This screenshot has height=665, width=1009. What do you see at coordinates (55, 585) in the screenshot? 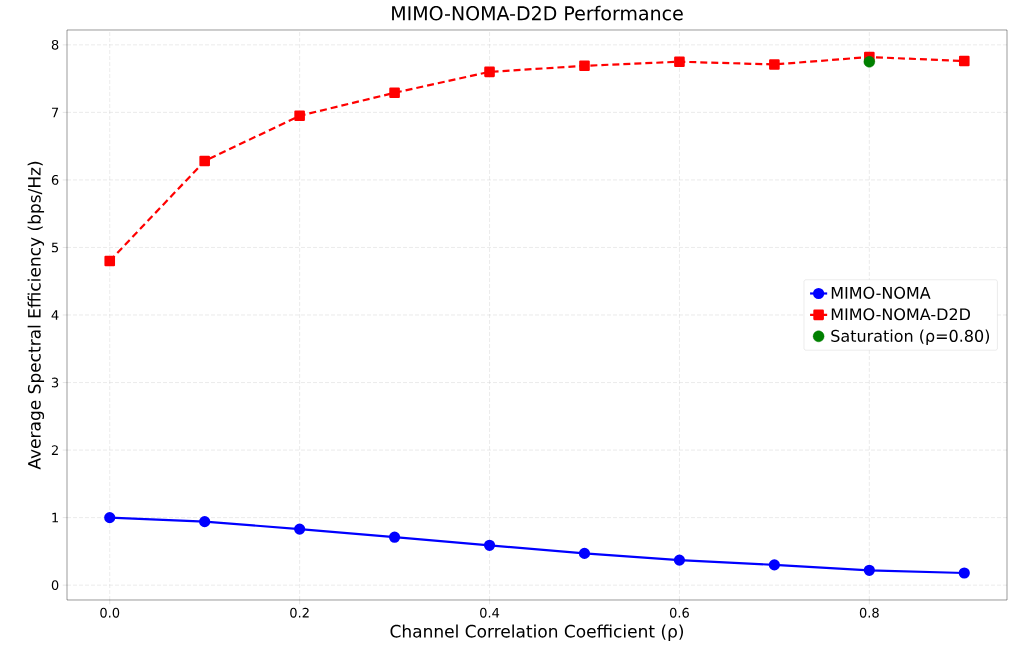
I see `y-tick-label: 0` at bounding box center [55, 585].